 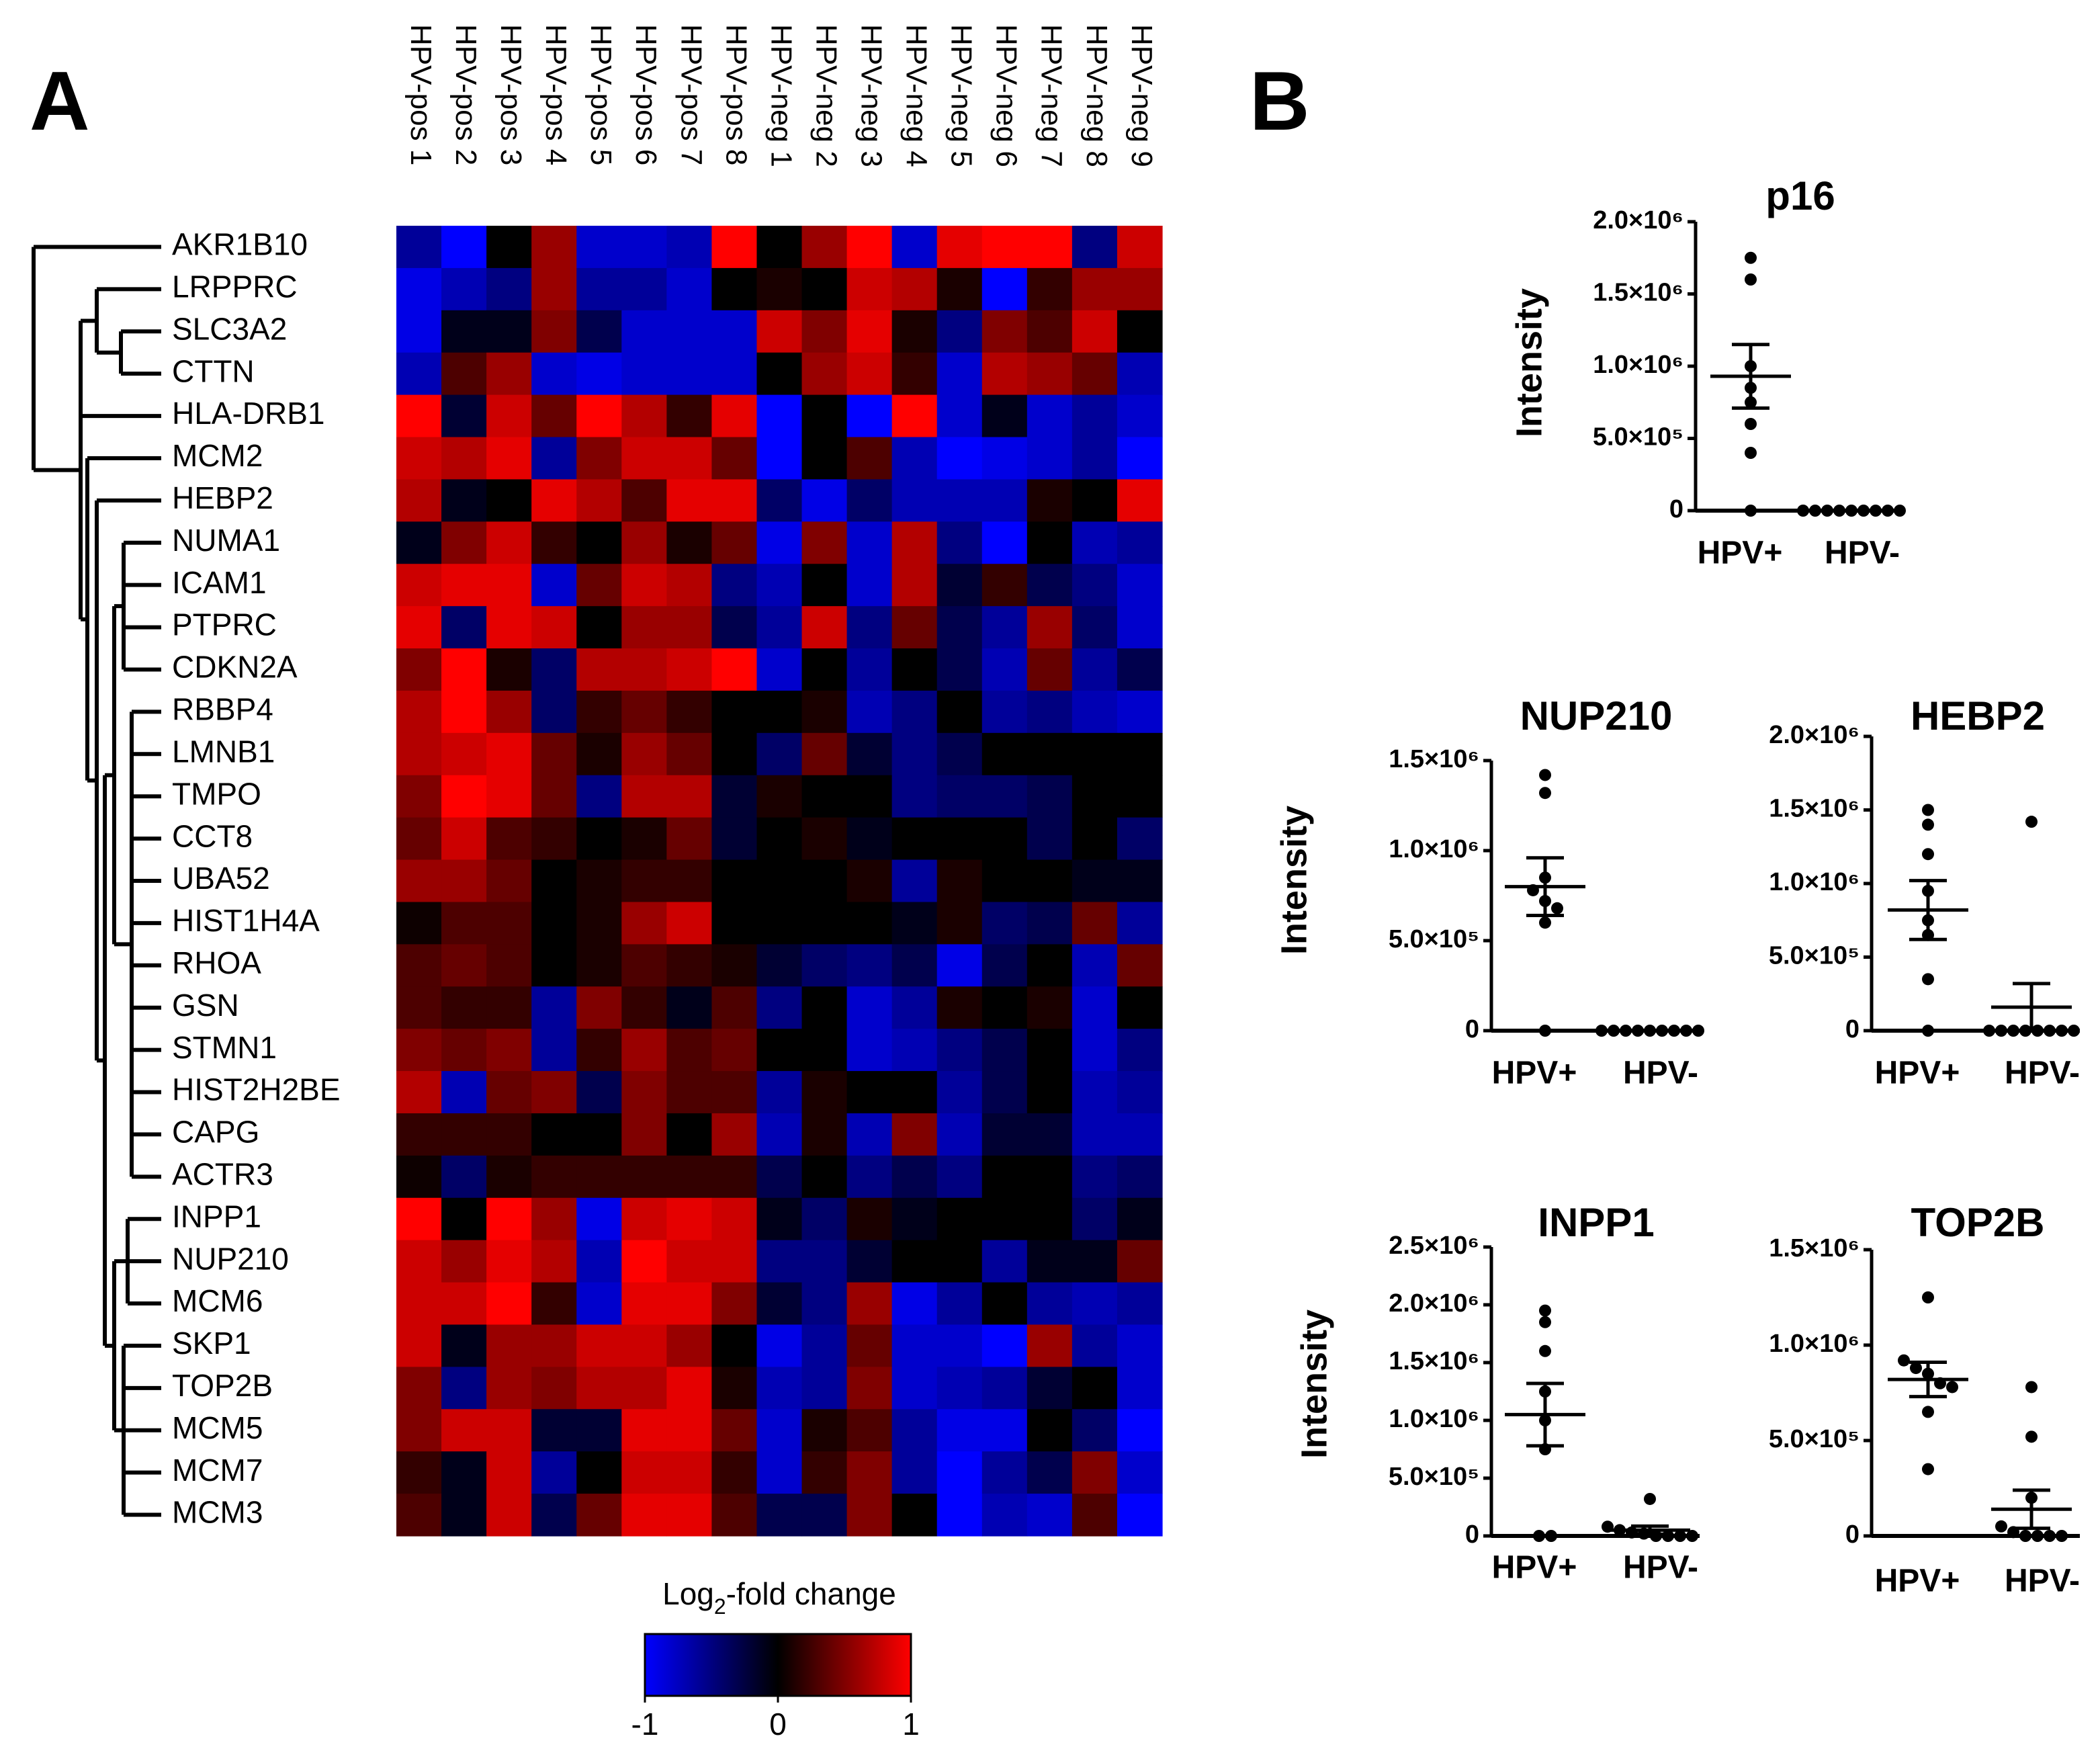 I want to click on row-label: HEBP2, so click(x=222, y=498).